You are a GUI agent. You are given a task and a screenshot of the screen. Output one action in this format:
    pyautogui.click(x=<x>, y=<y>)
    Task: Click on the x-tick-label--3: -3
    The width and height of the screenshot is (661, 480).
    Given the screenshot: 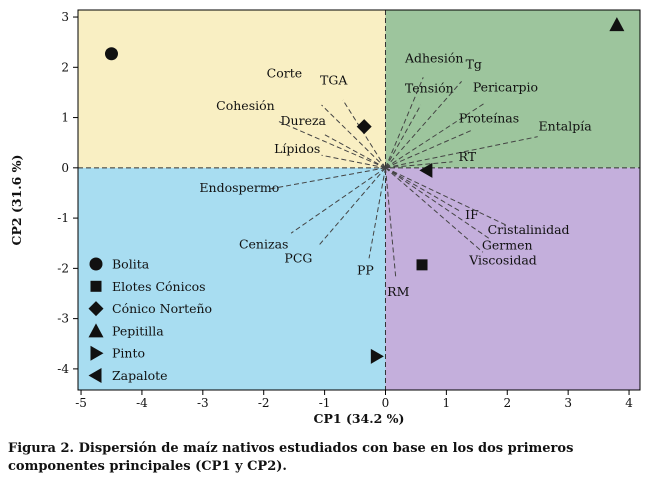 What is the action you would take?
    pyautogui.click(x=203, y=403)
    